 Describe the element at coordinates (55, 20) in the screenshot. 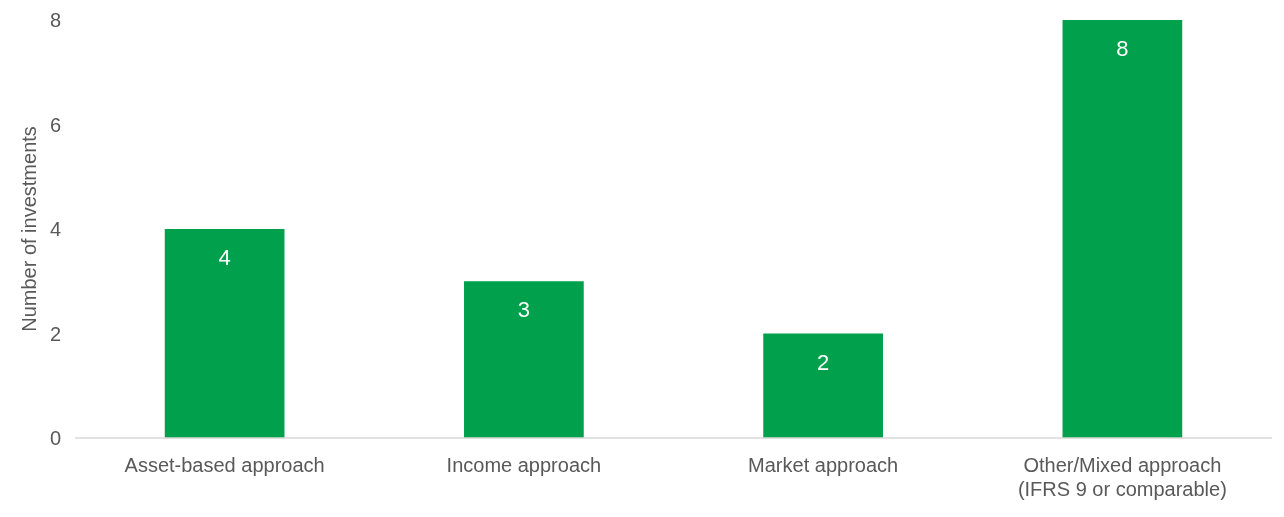

I see `y-tick-label: 8` at that location.